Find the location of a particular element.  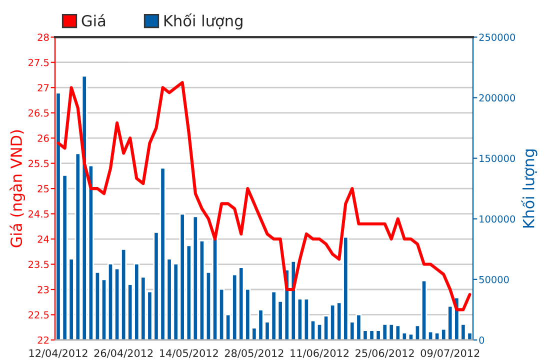

y-tick-label: 27 is located at coordinates (43, 88).